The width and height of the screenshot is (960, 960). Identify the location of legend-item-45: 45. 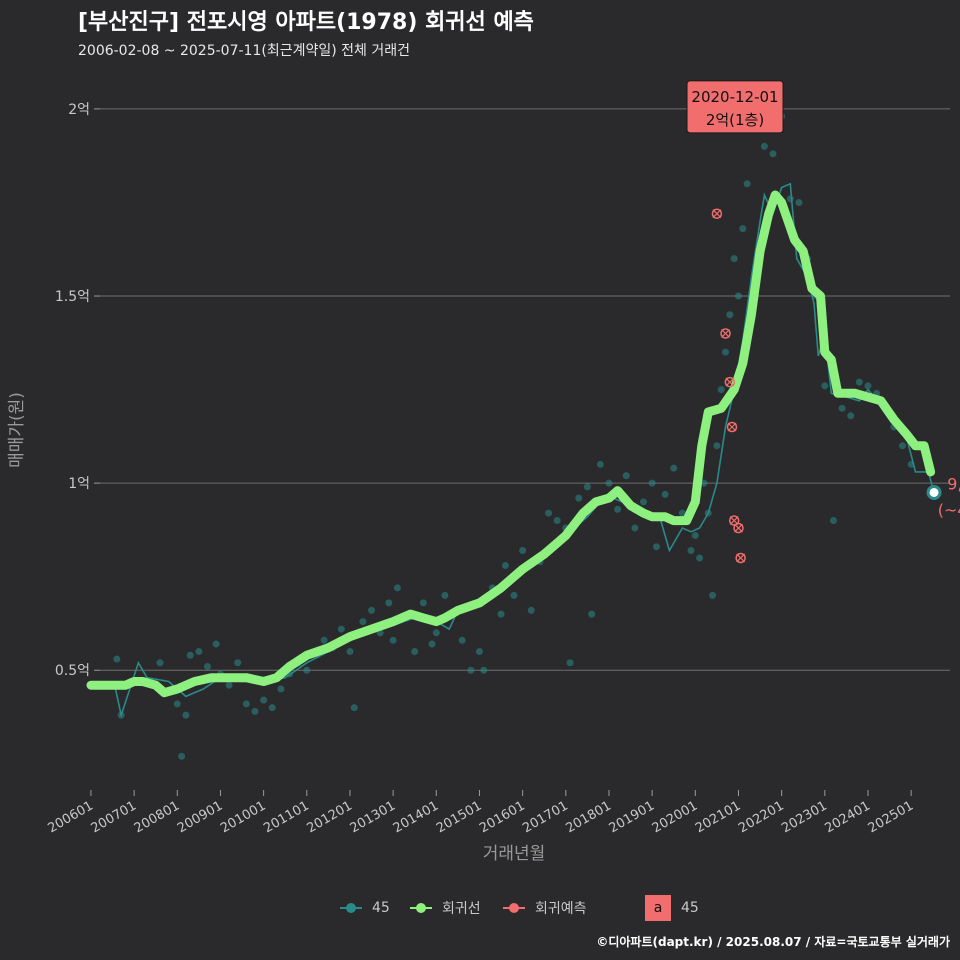
(365, 908).